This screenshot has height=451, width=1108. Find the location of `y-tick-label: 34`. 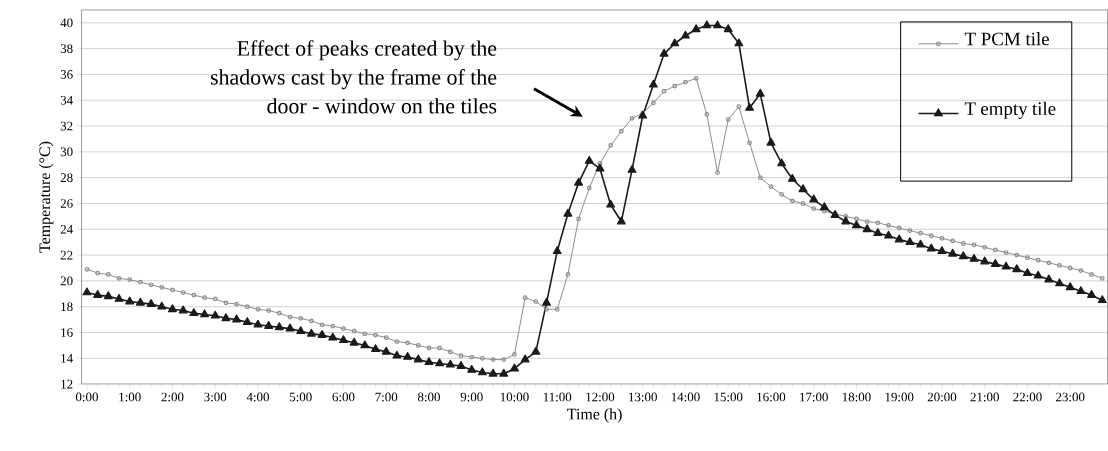

y-tick-label: 34 is located at coordinates (66, 100).